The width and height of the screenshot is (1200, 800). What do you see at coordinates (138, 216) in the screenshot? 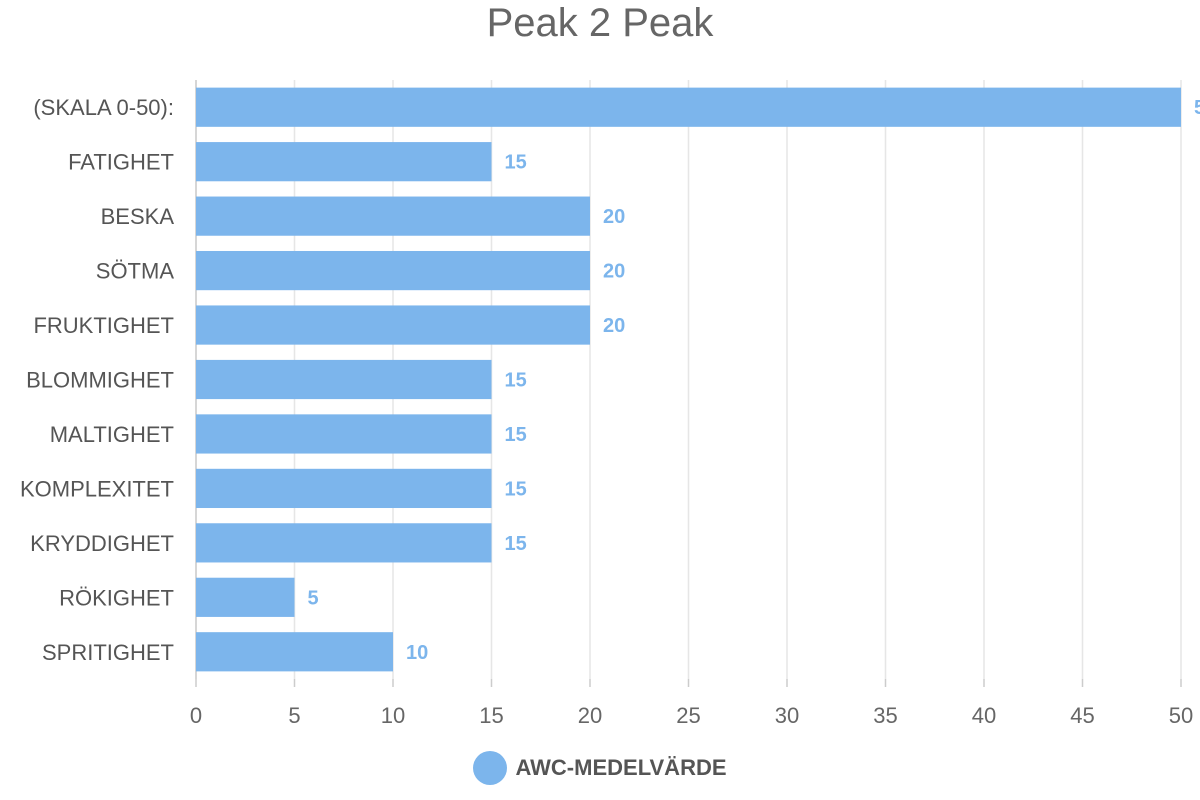
I see `category-label: BESKA` at bounding box center [138, 216].